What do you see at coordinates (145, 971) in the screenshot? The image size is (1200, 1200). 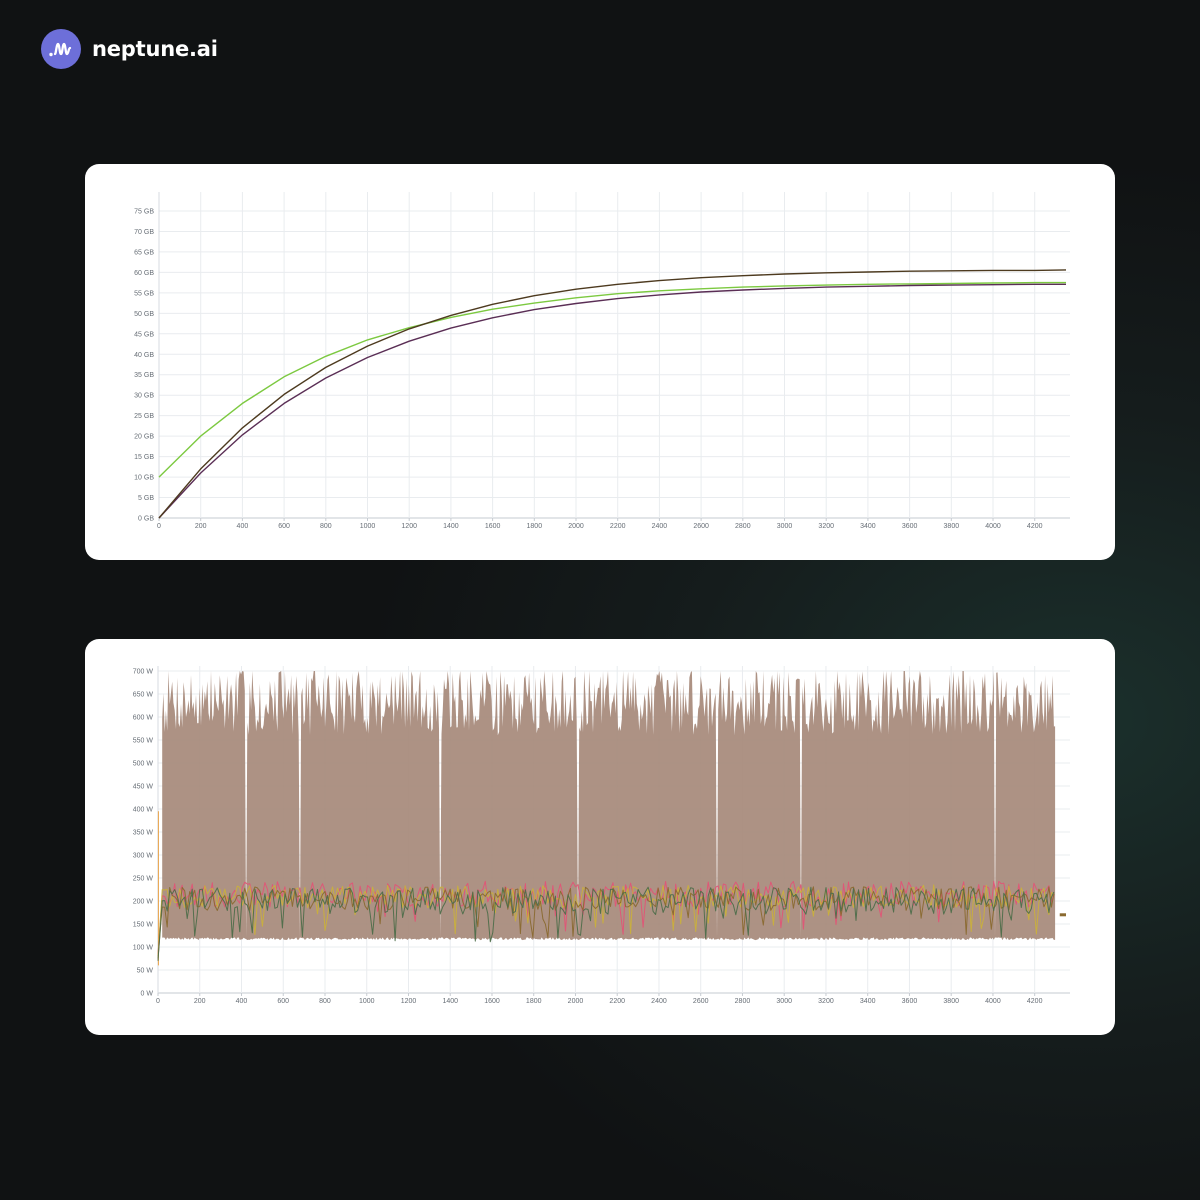 I see `y-tick-label: 50 W` at bounding box center [145, 971].